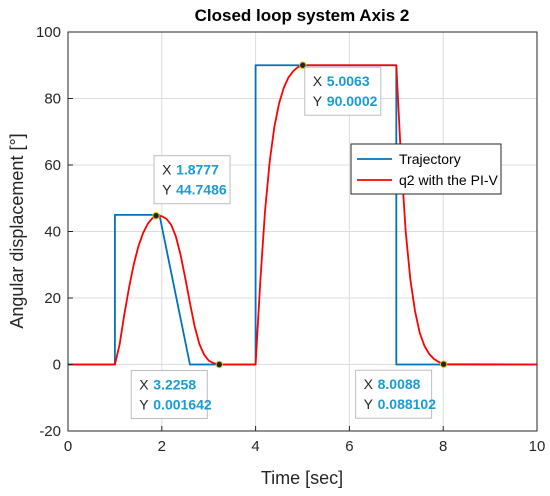 The height and width of the screenshot is (496, 550). Describe the element at coordinates (48, 32) in the screenshot. I see `y-tick-label: 100` at that location.